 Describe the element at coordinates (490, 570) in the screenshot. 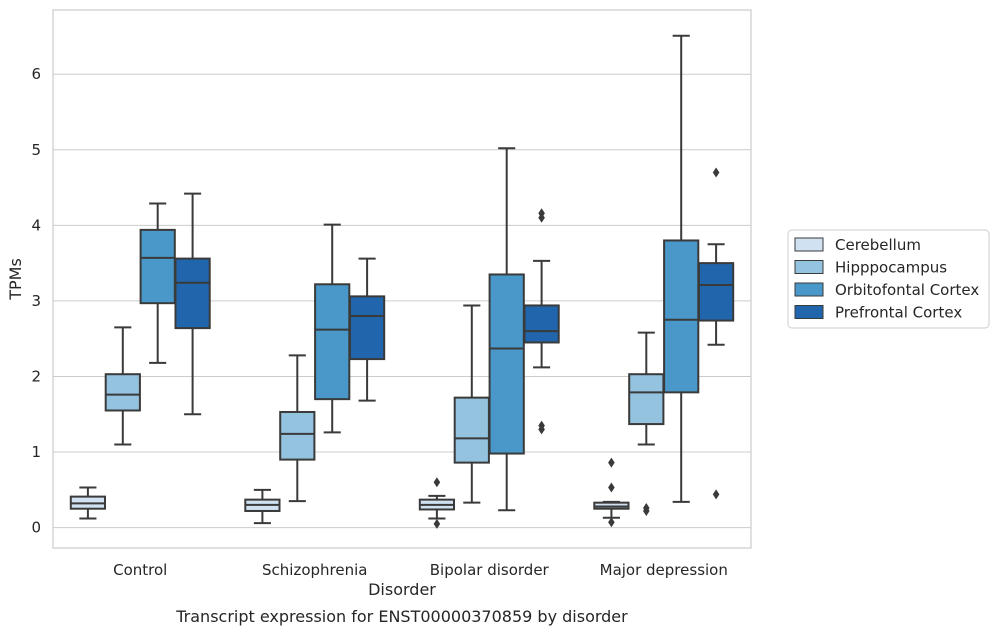

I see `x-tick-label: Bipolar disorder` at that location.